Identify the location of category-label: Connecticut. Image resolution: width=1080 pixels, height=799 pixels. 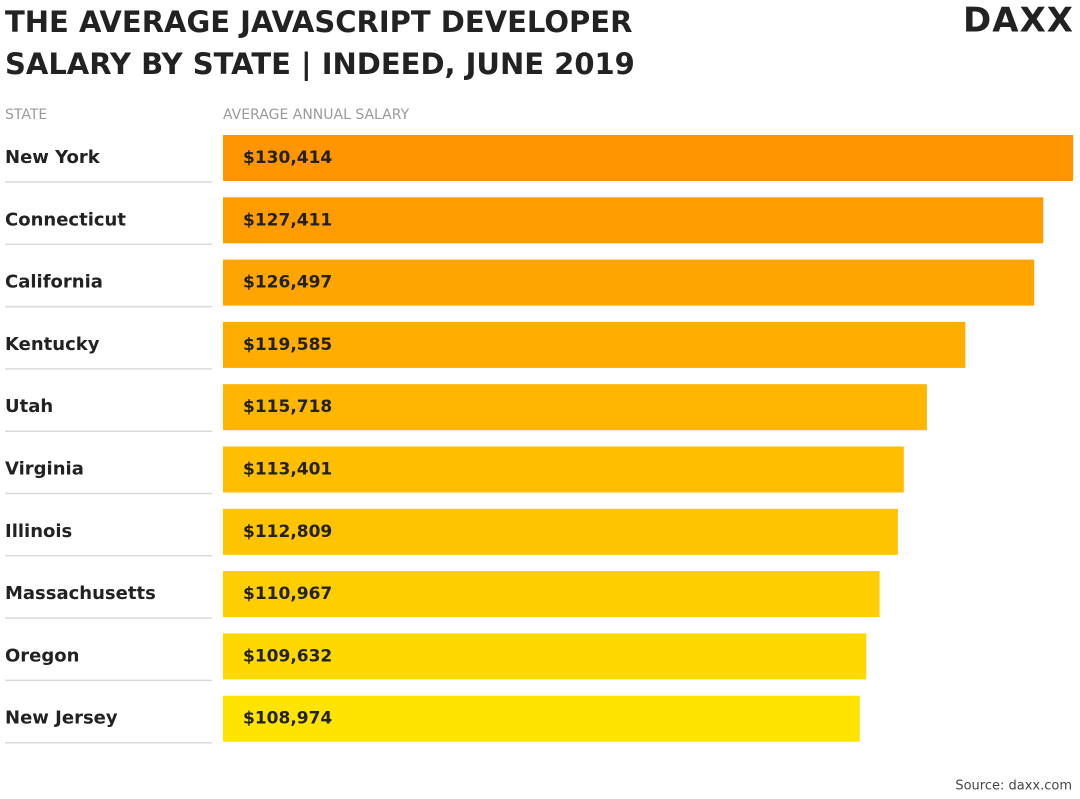
(65, 219).